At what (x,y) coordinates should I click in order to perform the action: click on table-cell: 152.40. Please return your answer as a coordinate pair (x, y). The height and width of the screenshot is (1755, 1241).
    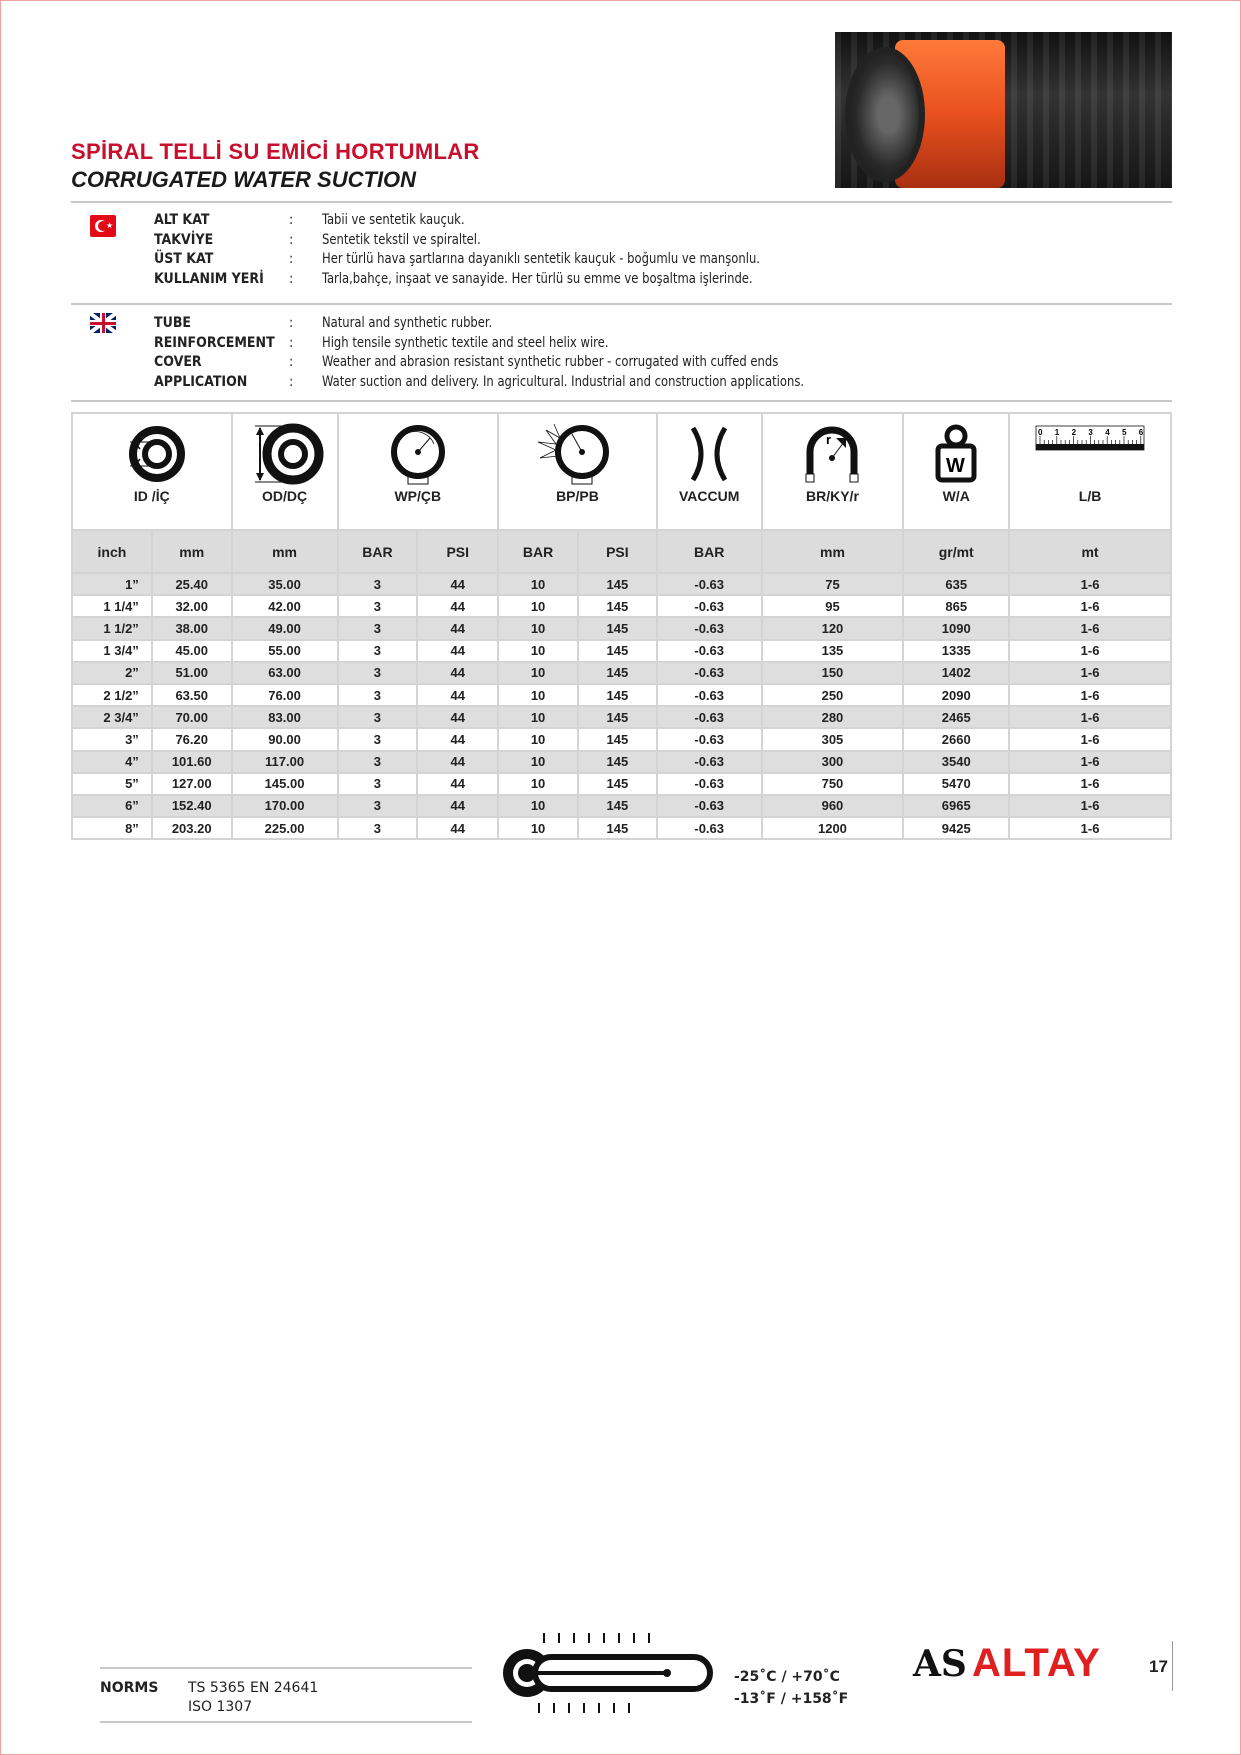
    Looking at the image, I should click on (191, 806).